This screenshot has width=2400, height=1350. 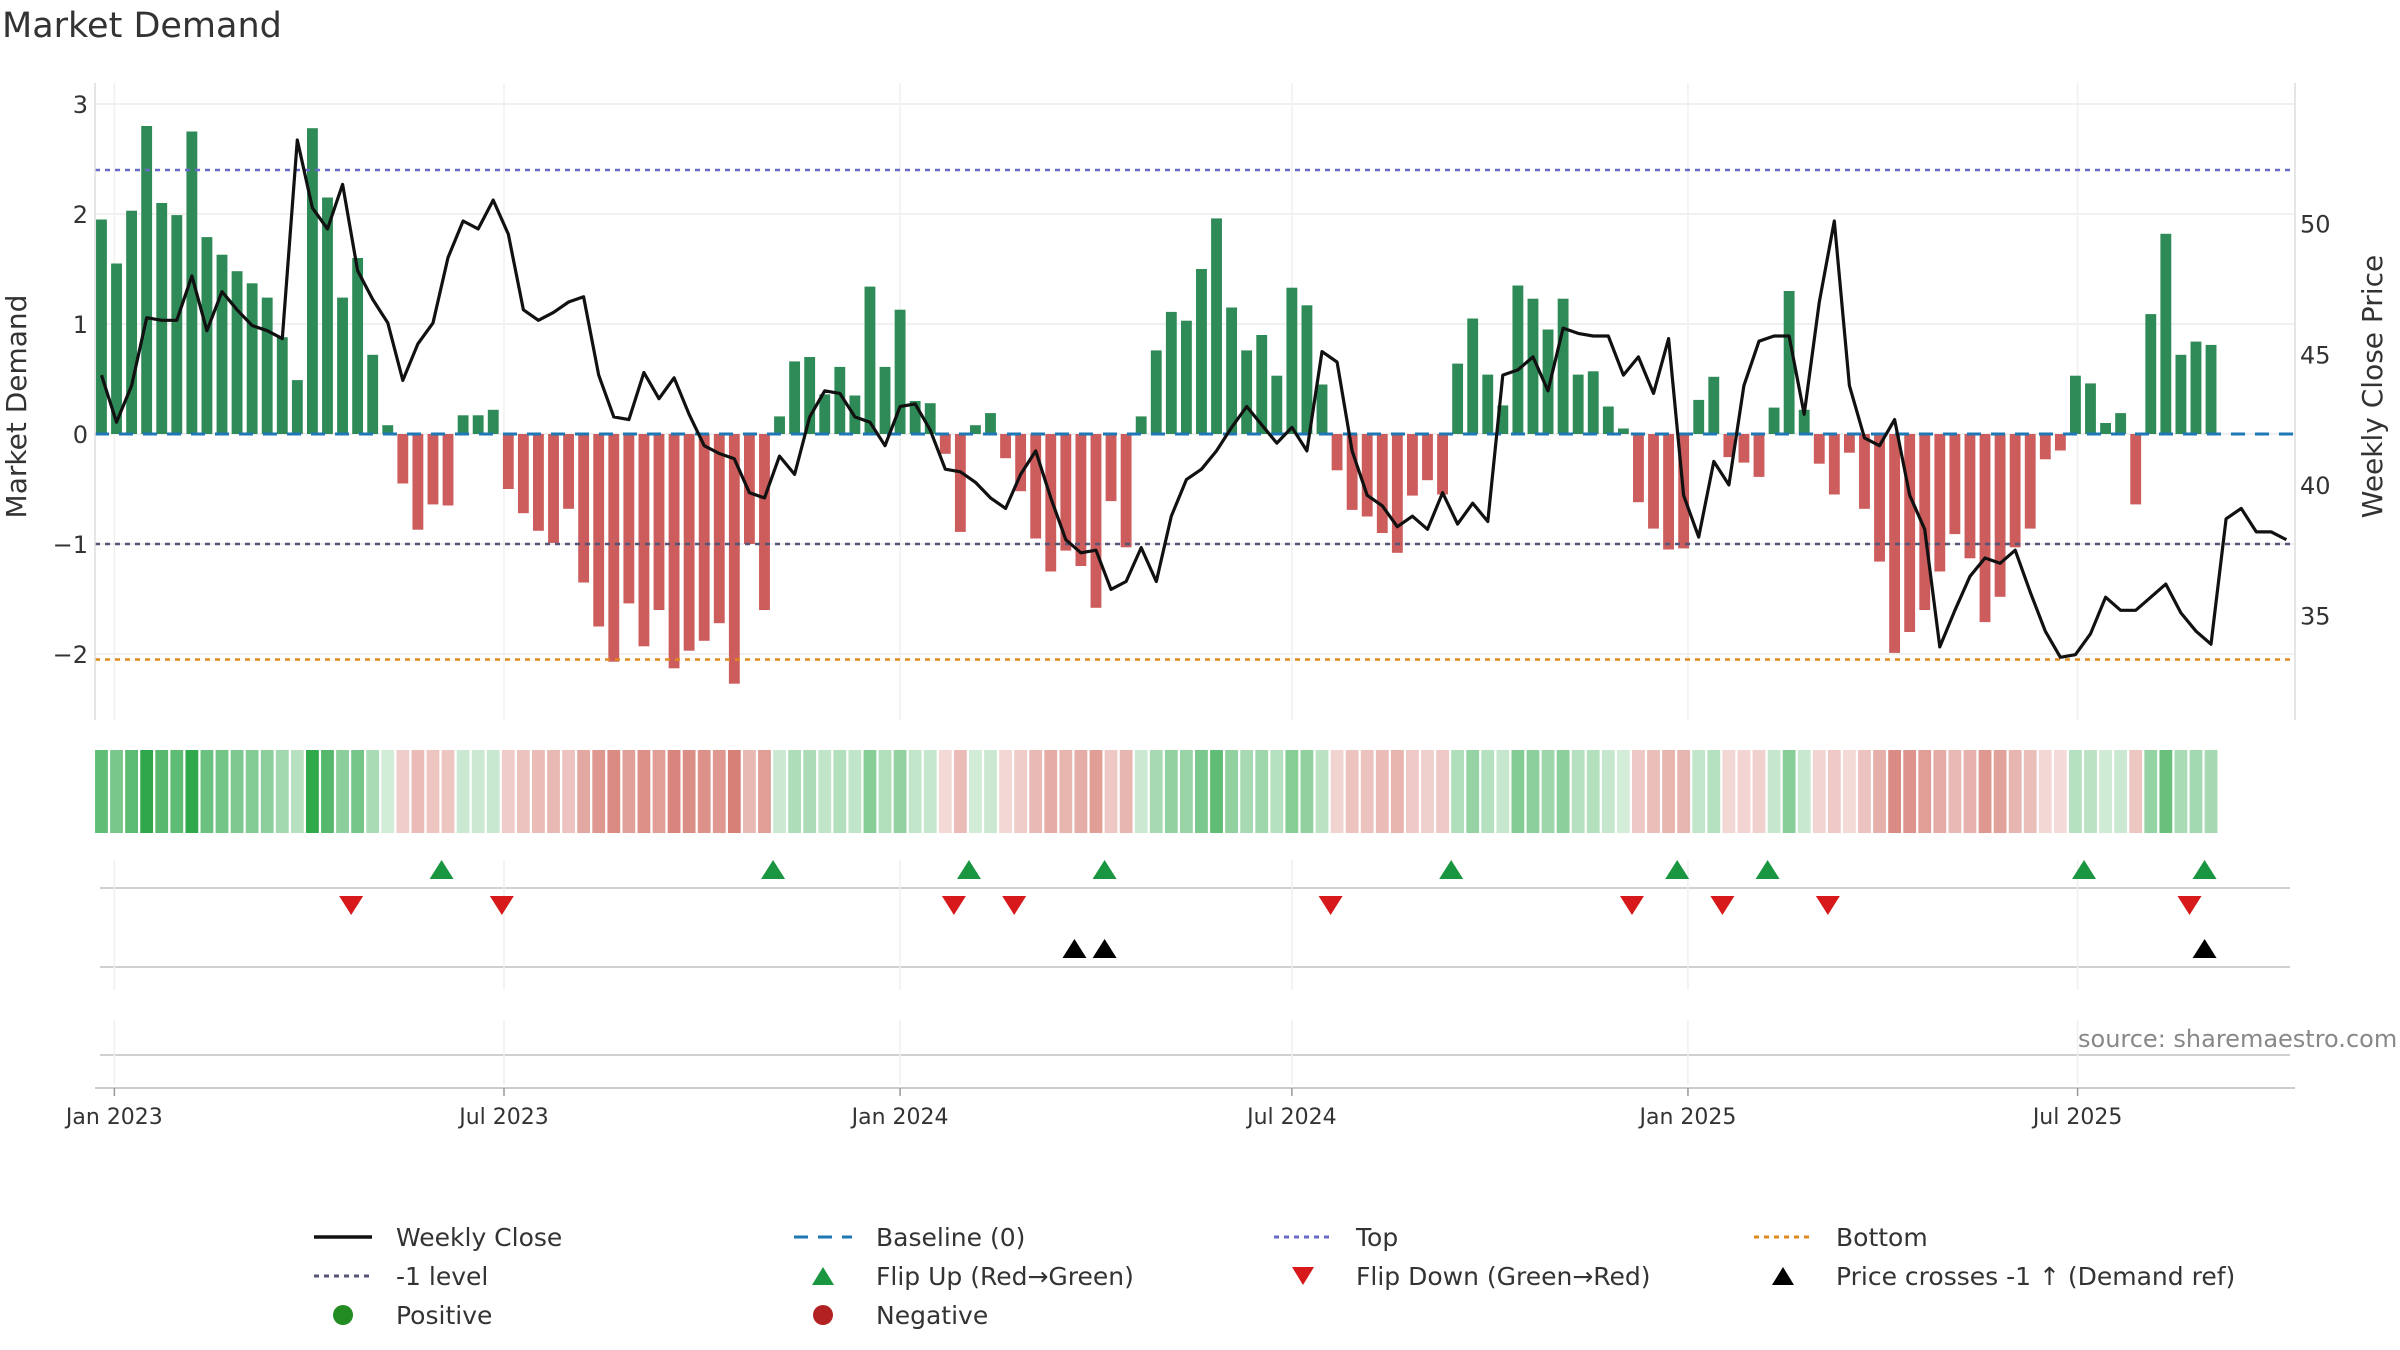 I want to click on bottom-legend-symbol, so click(x=1783, y=1237).